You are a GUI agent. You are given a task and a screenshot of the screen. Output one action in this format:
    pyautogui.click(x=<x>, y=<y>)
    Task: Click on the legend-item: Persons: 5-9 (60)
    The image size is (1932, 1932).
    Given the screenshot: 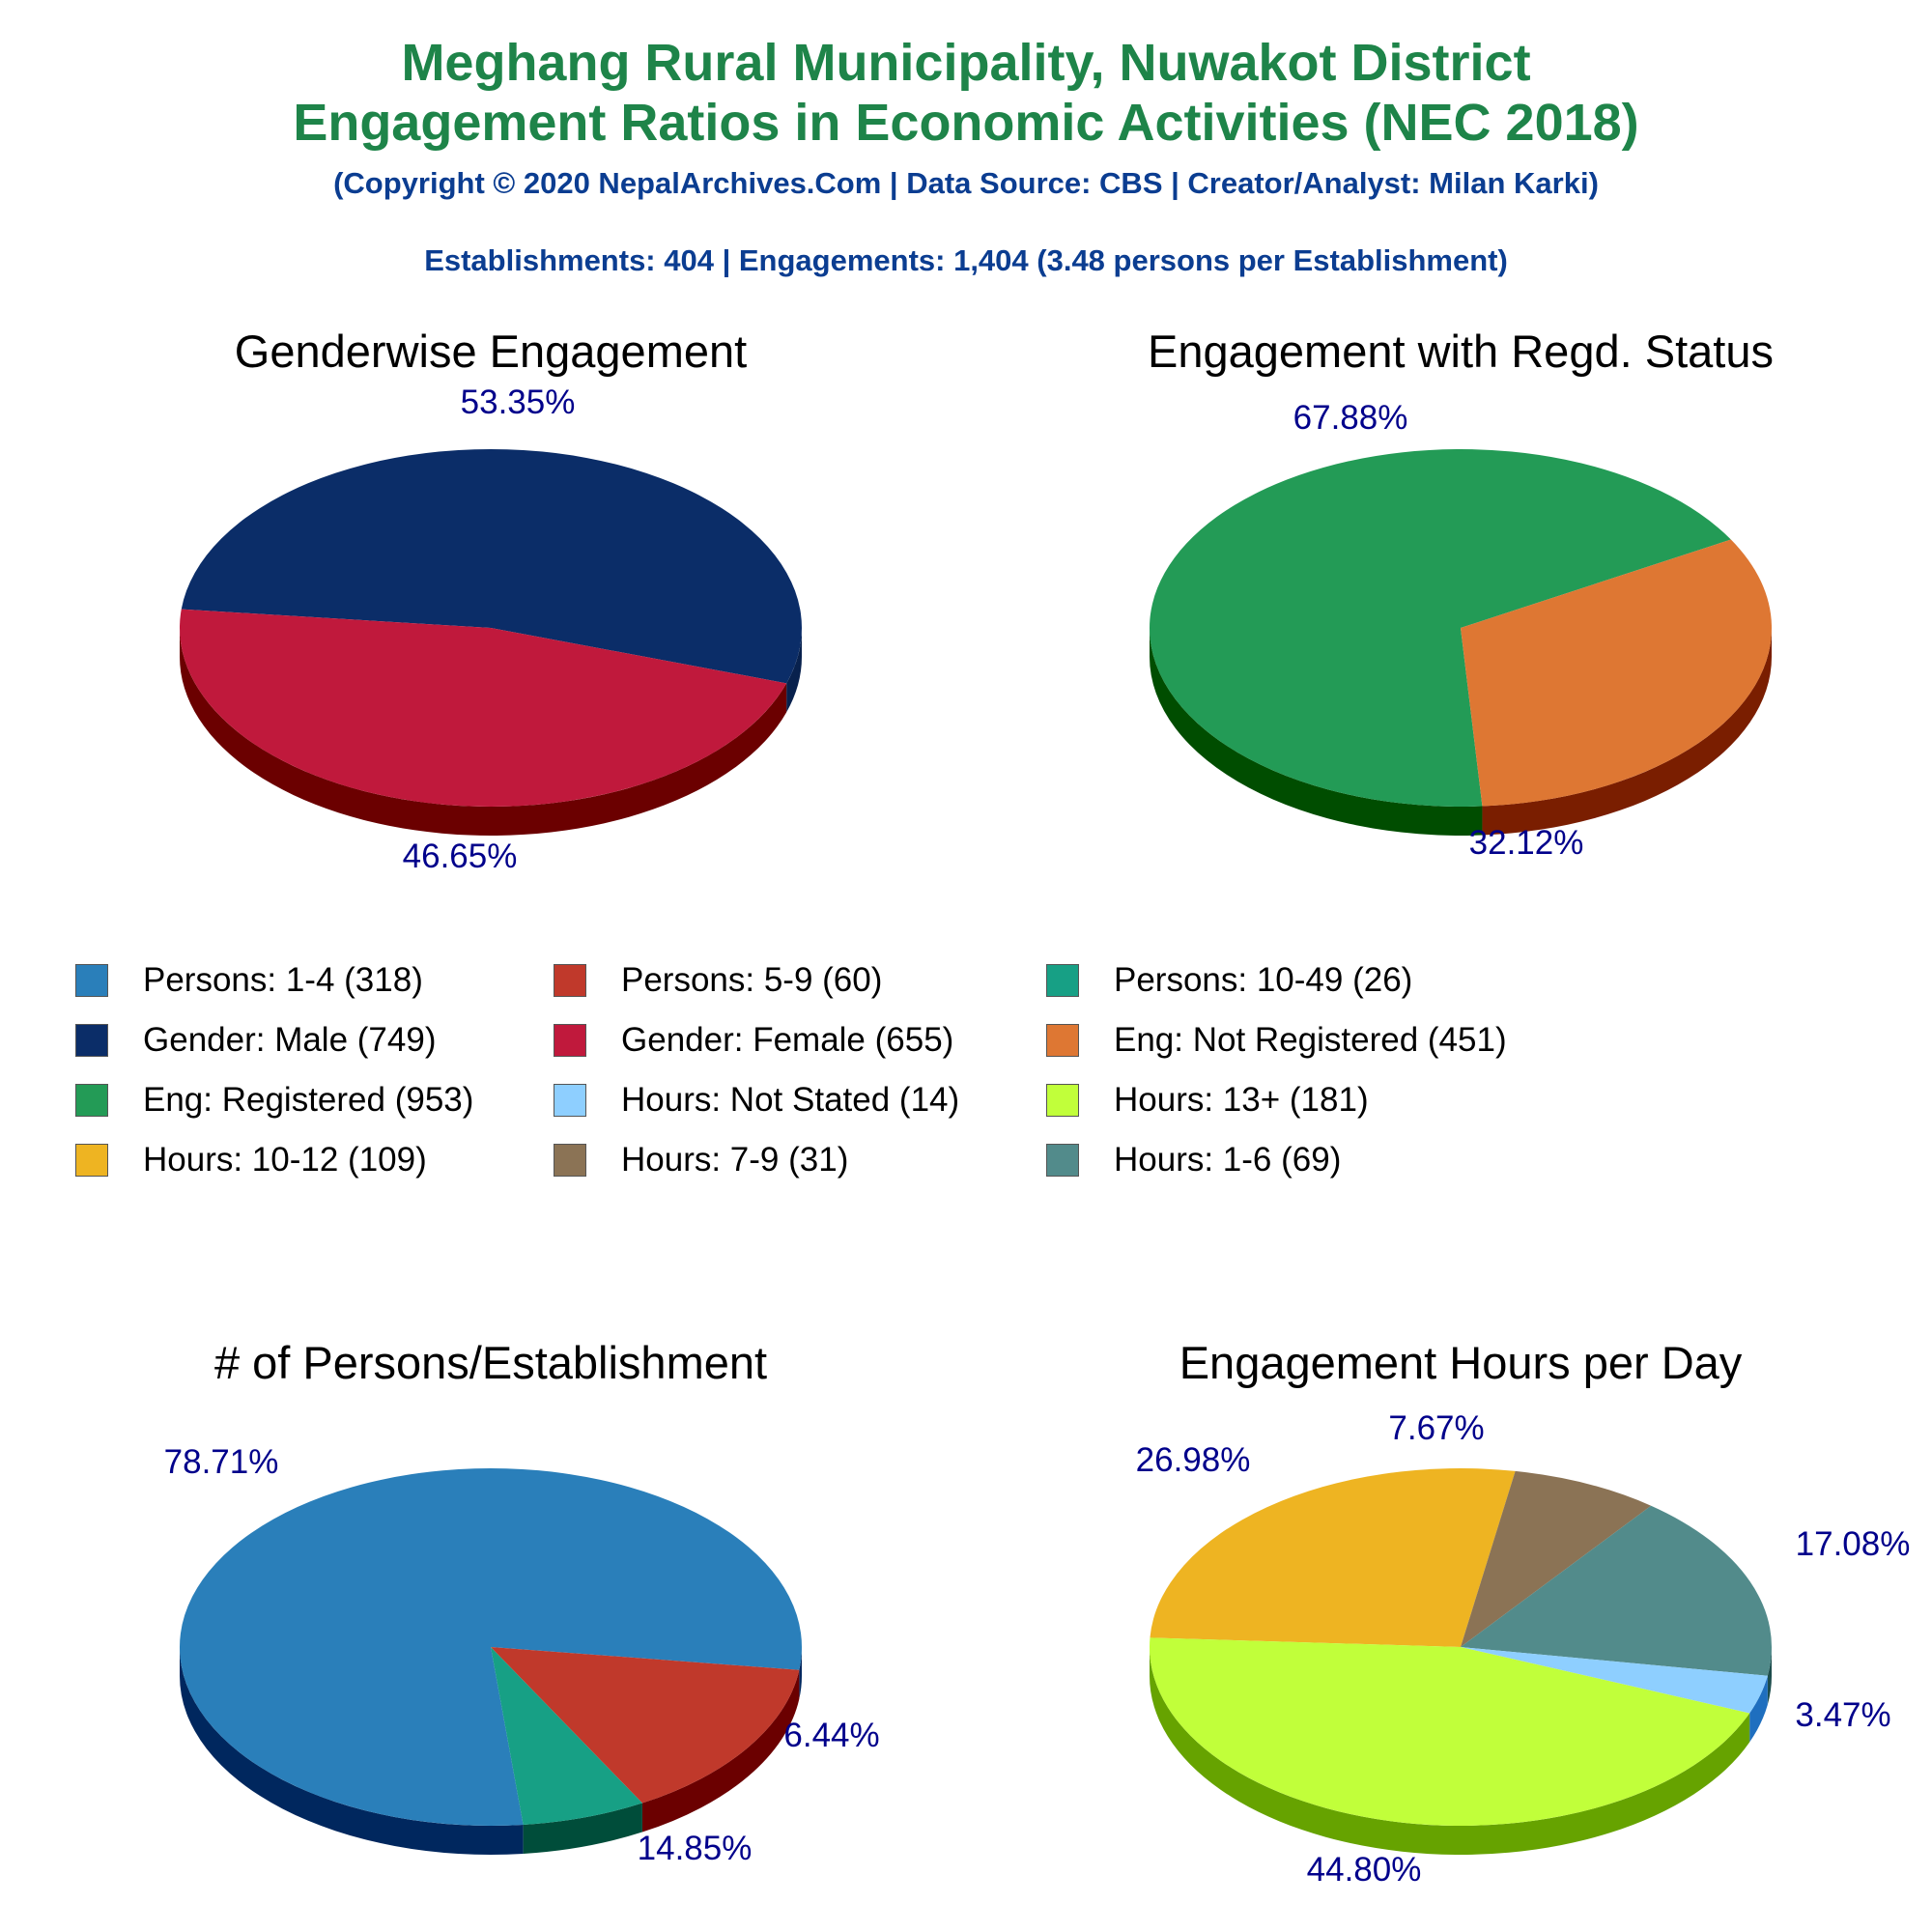 What is the action you would take?
    pyautogui.click(x=718, y=980)
    